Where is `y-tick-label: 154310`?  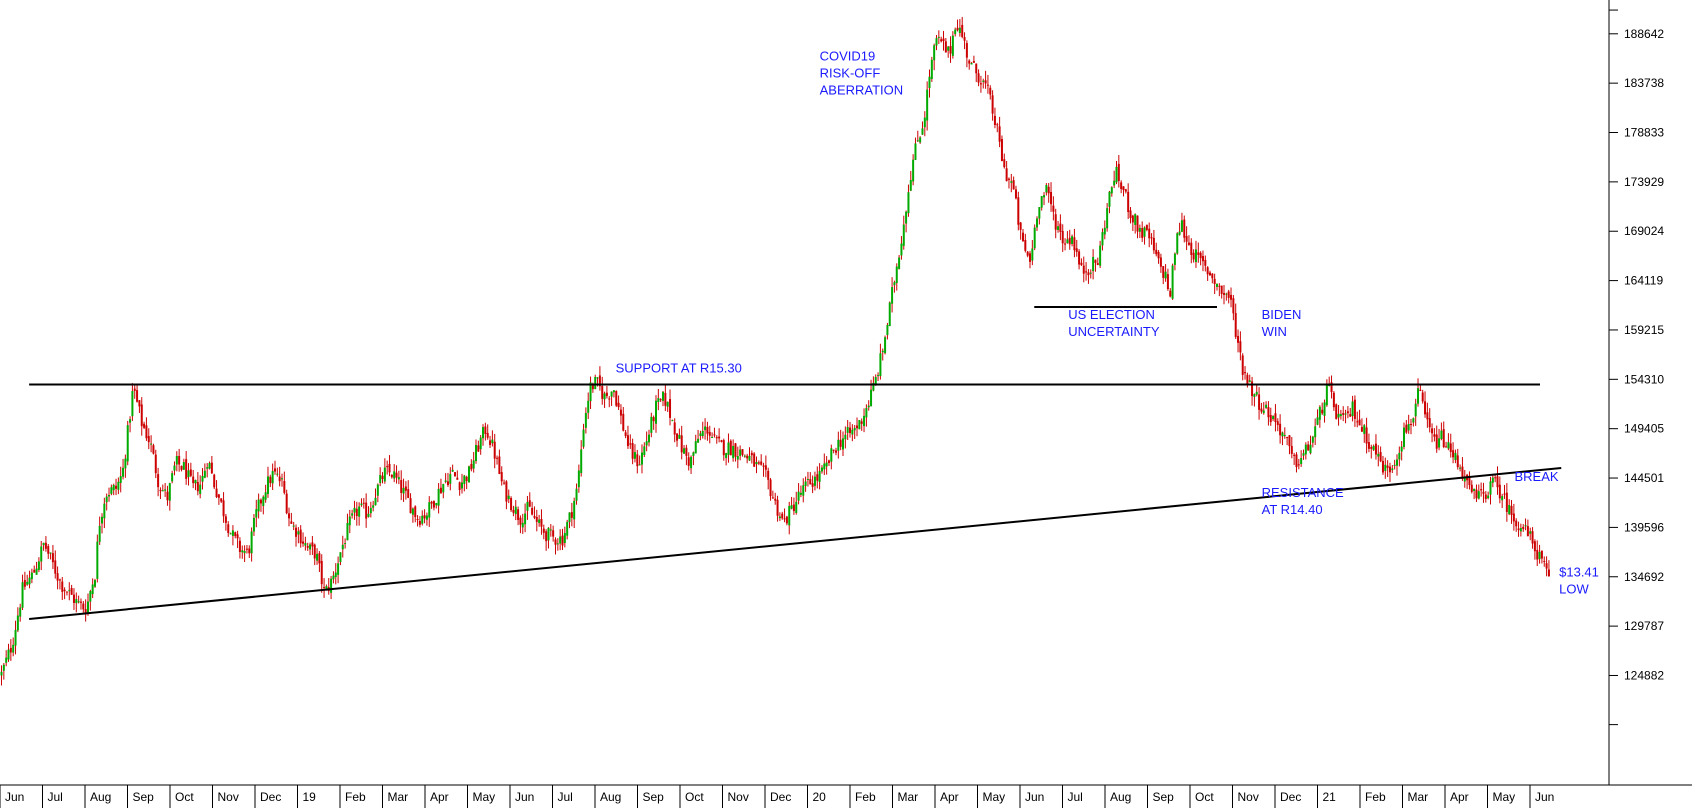
y-tick-label: 154310 is located at coordinates (1644, 379).